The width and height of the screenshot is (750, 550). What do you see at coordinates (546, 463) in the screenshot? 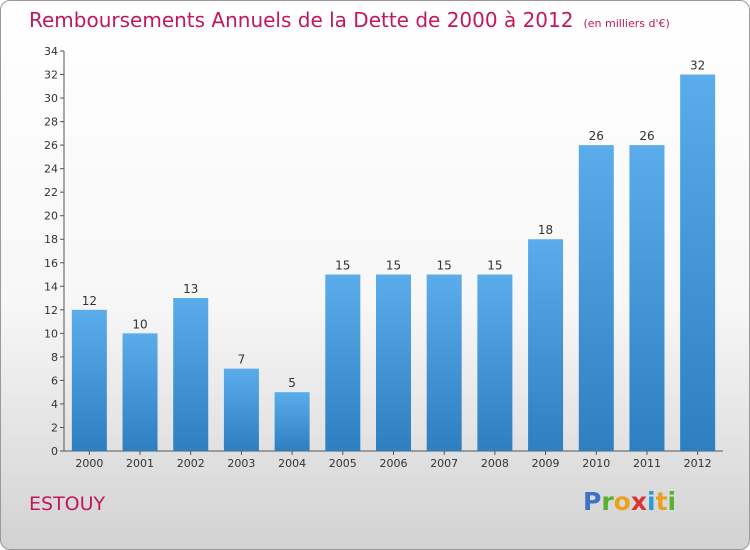
I see `x-tick-label: 2009` at bounding box center [546, 463].